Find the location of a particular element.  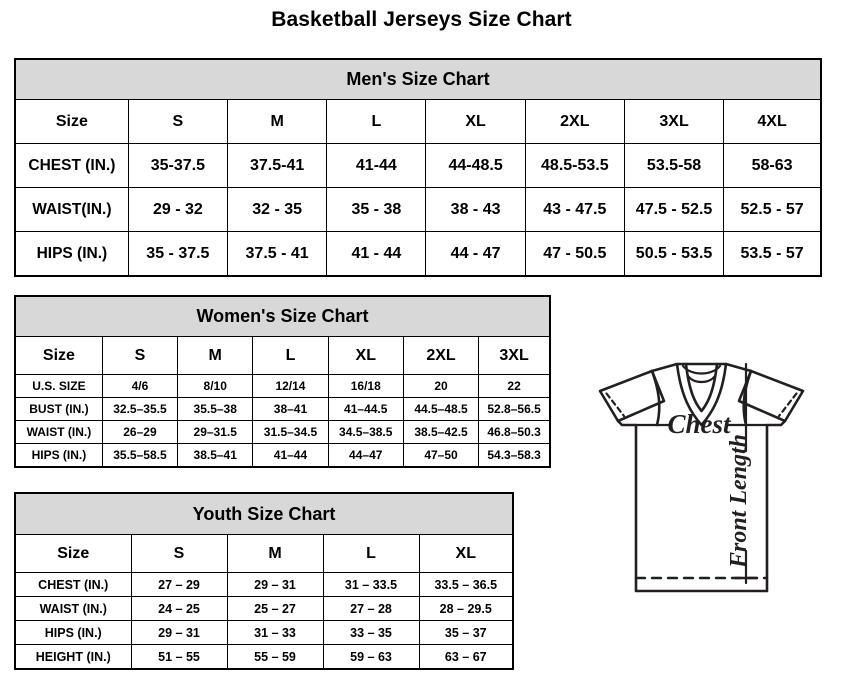

womens-header-m: M is located at coordinates (215, 355).